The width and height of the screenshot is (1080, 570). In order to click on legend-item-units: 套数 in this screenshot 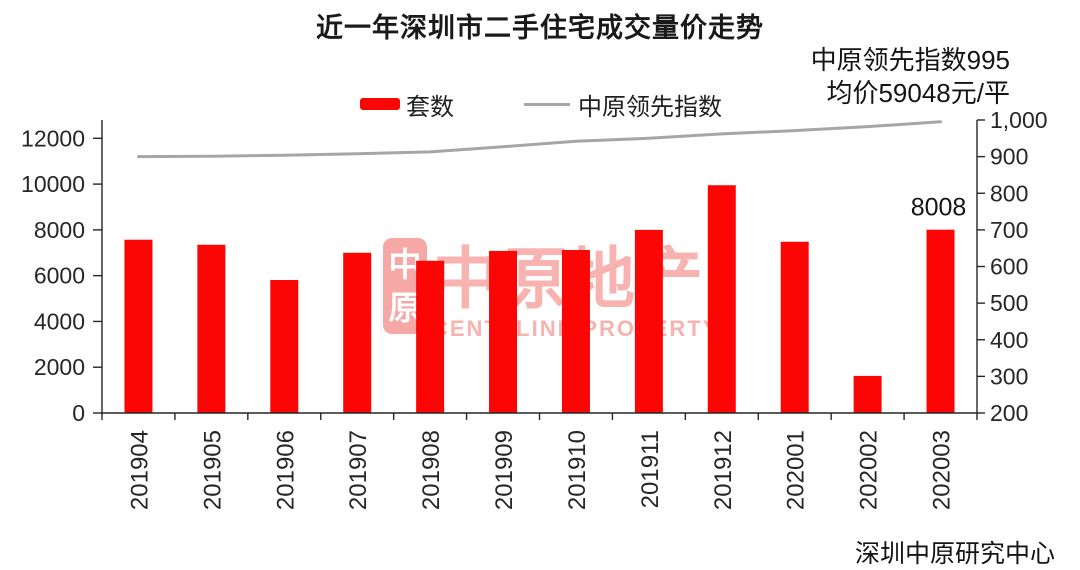, I will do `click(407, 105)`.